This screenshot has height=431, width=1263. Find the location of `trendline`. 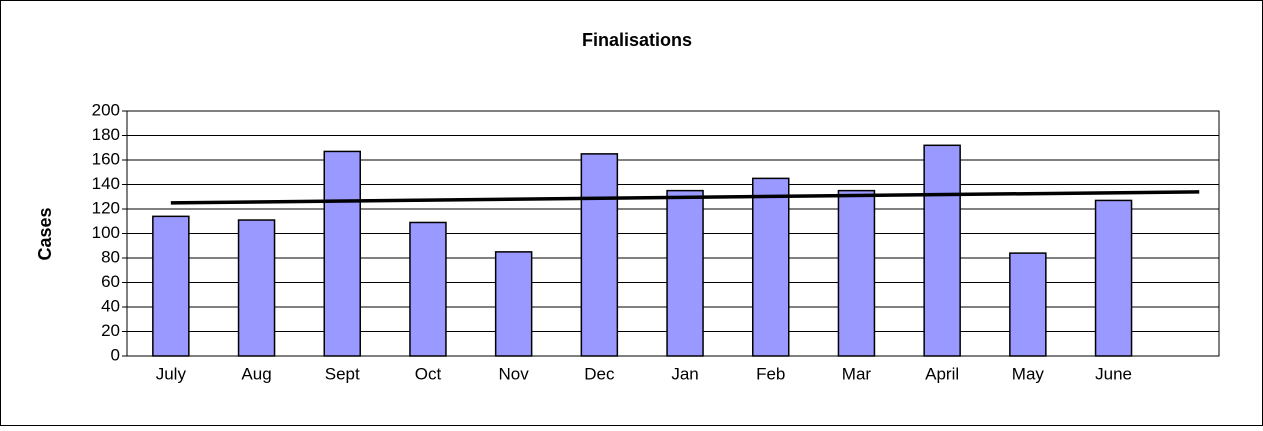

trendline is located at coordinates (685, 197).